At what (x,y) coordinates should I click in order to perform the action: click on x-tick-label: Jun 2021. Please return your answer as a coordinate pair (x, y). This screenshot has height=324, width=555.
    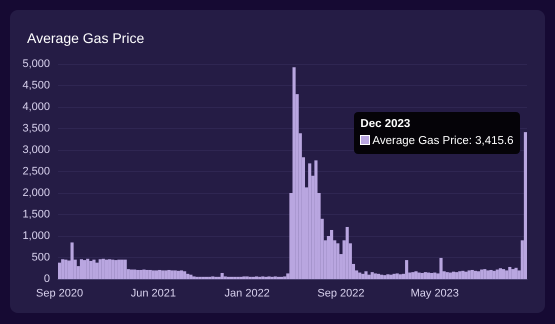
    Looking at the image, I should click on (153, 294).